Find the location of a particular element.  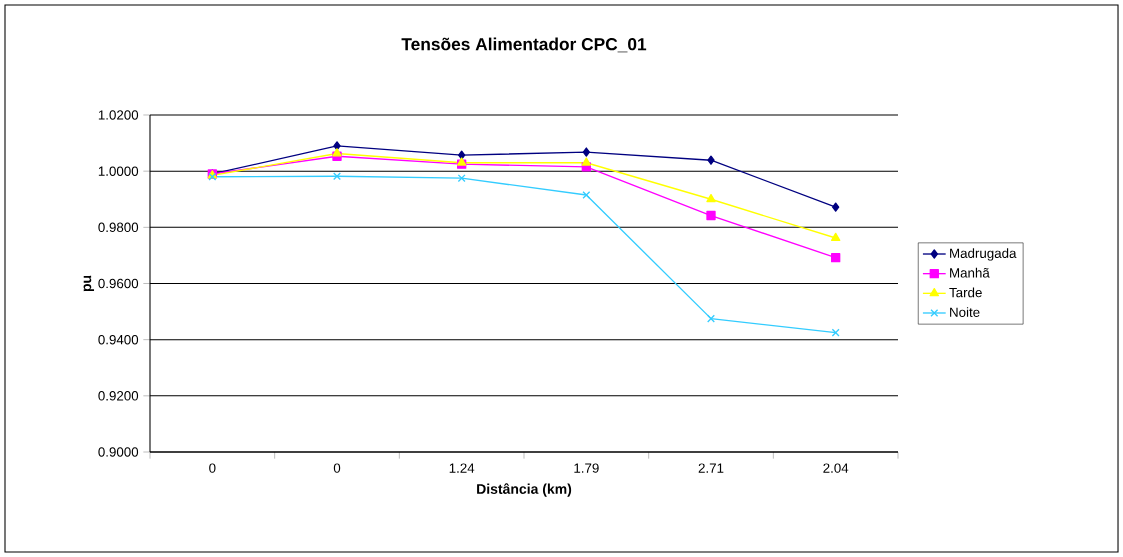

y-tick-label: 0.9800 is located at coordinates (118, 227).